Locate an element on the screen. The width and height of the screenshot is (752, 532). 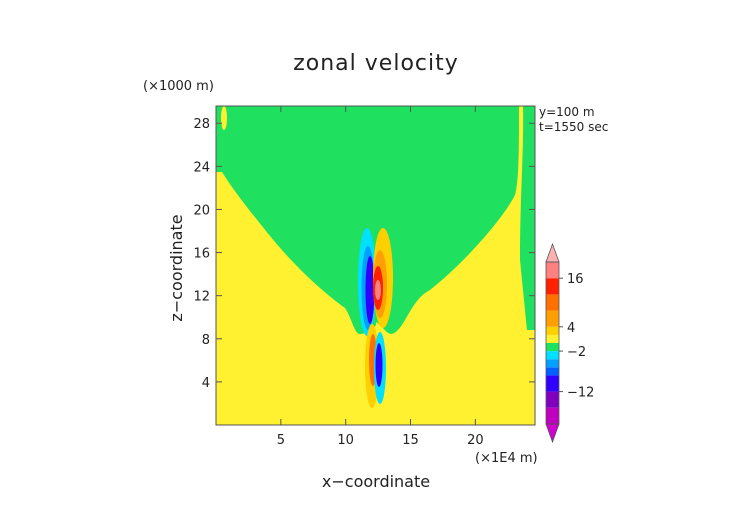
x-tick-label: 20 is located at coordinates (475, 440).